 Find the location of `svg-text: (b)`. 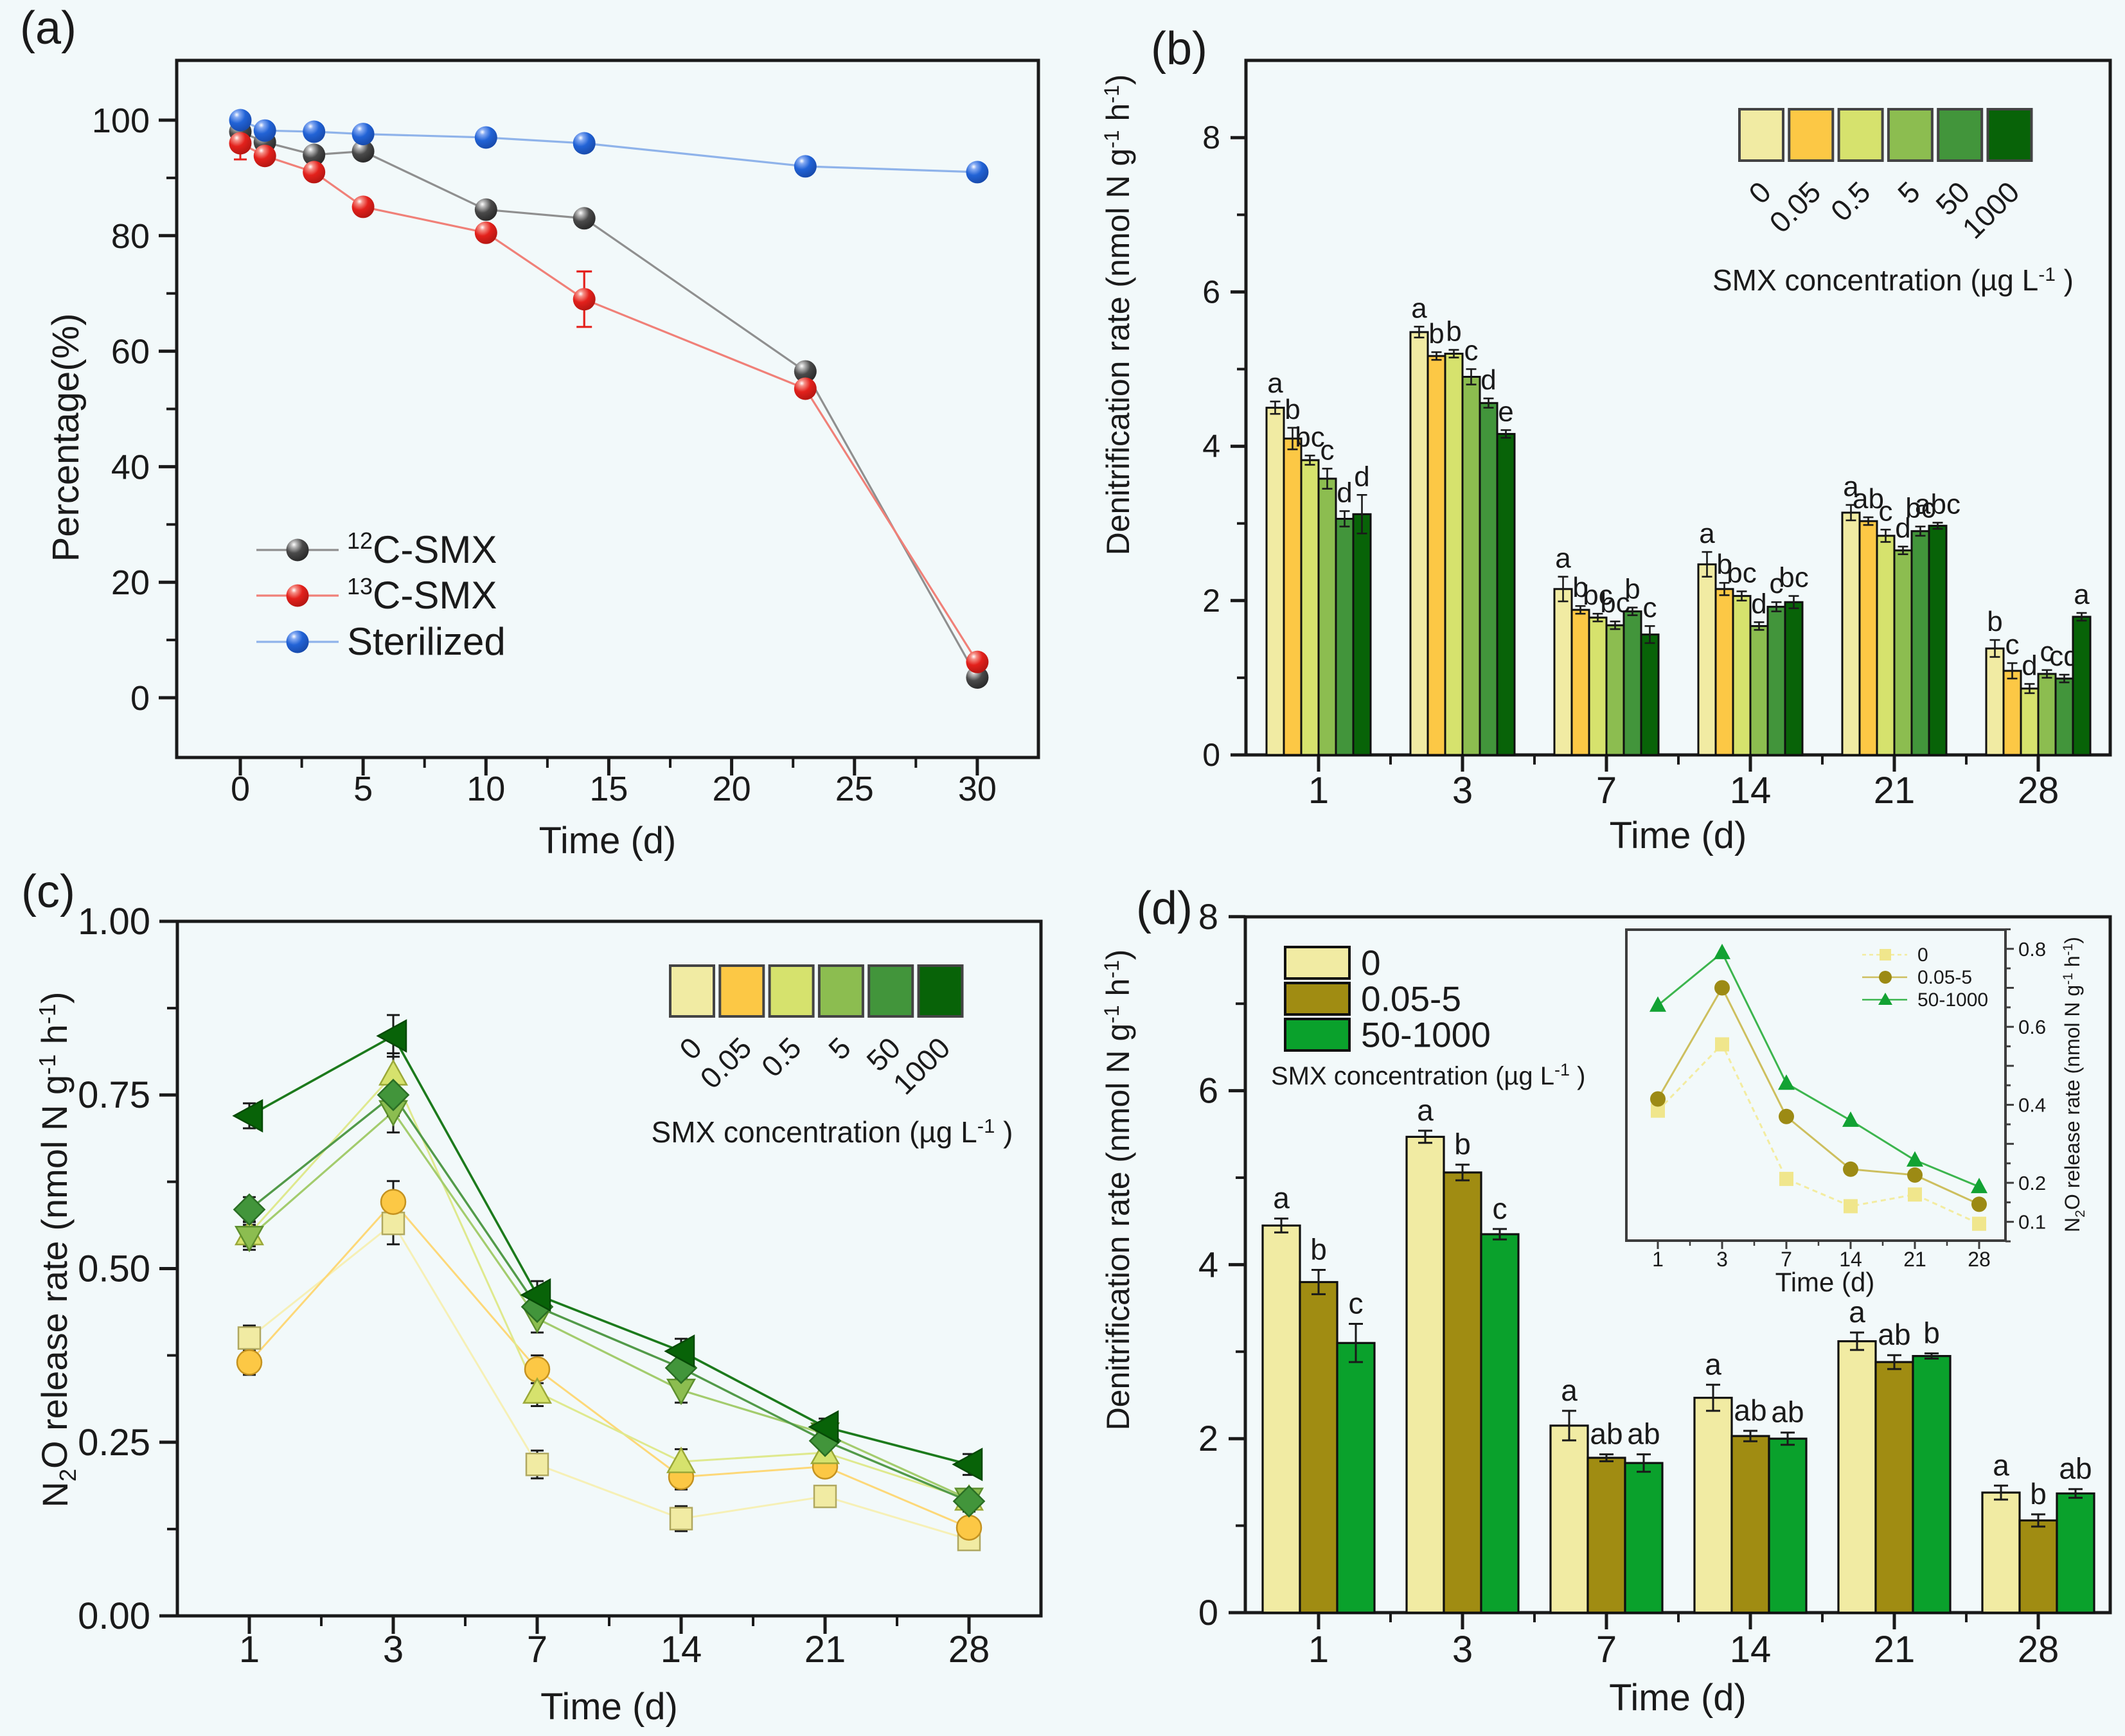

svg-text: (b) is located at coordinates (1179, 49).